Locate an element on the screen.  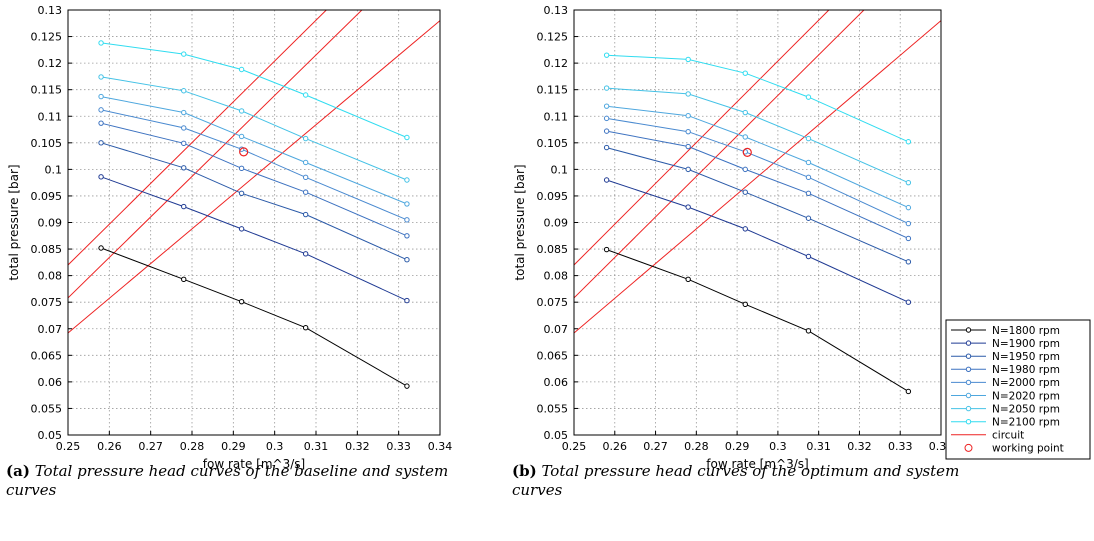
chart-b-y-tick-label: 0.075 is located at coordinates (553, 302).